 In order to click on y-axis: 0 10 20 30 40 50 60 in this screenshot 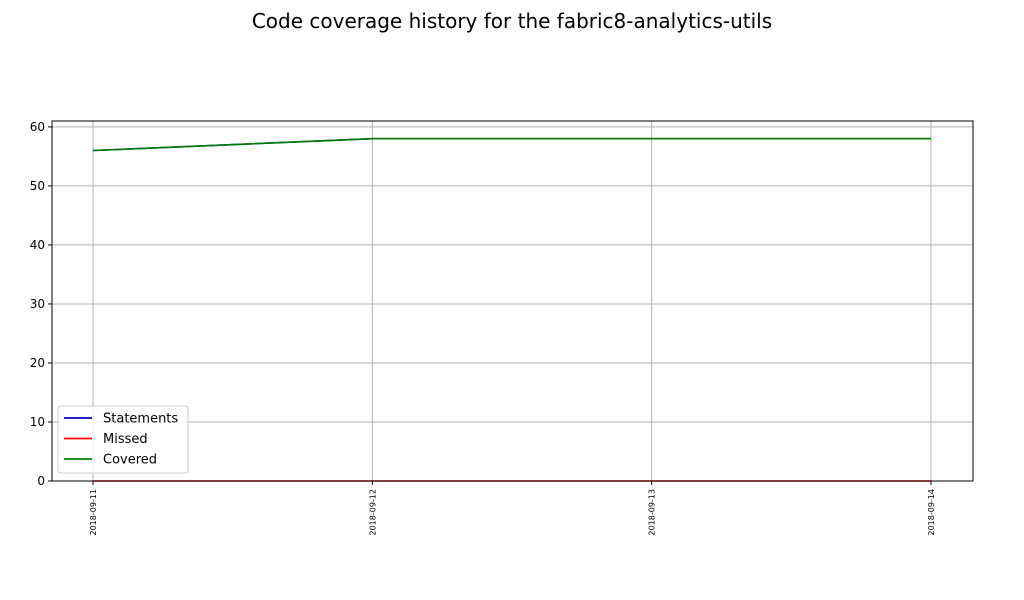, I will do `click(41, 304)`.